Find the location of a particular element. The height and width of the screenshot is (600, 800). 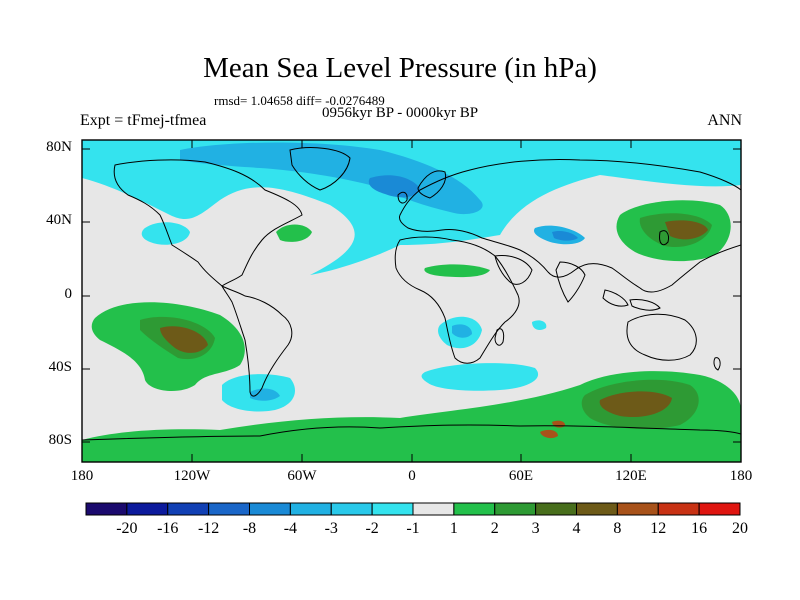

lon-label-60w: 60W is located at coordinates (302, 476).